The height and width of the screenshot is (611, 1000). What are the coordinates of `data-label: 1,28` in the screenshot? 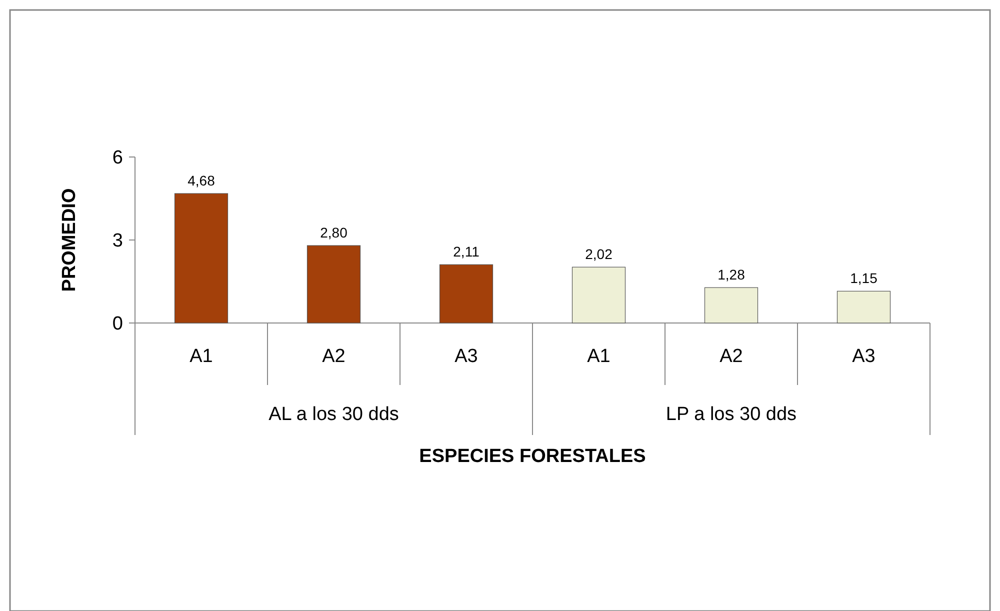 It's located at (732, 274).